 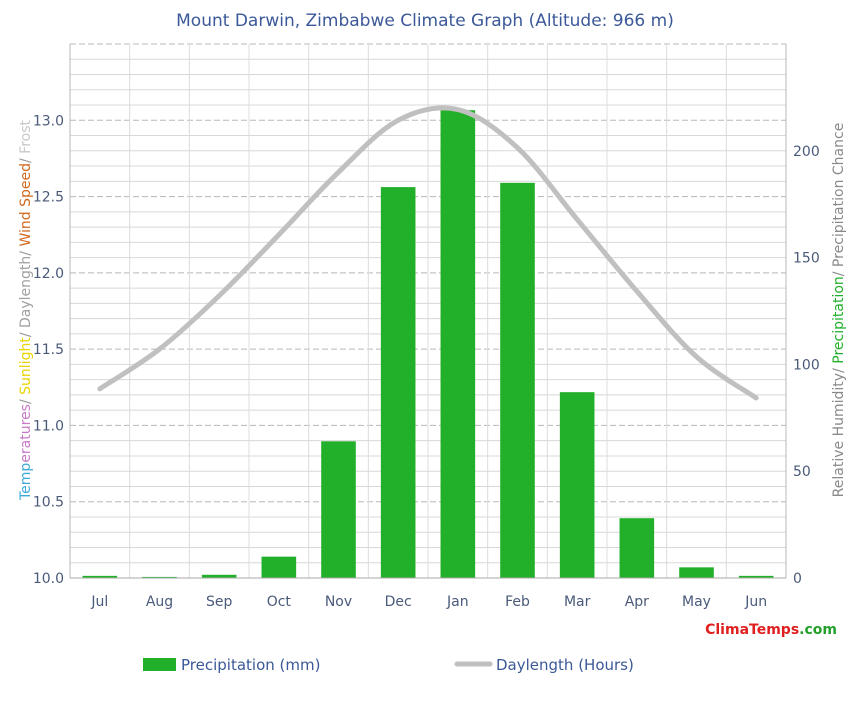 I want to click on x-tick-label: Oct, so click(x=279, y=602).